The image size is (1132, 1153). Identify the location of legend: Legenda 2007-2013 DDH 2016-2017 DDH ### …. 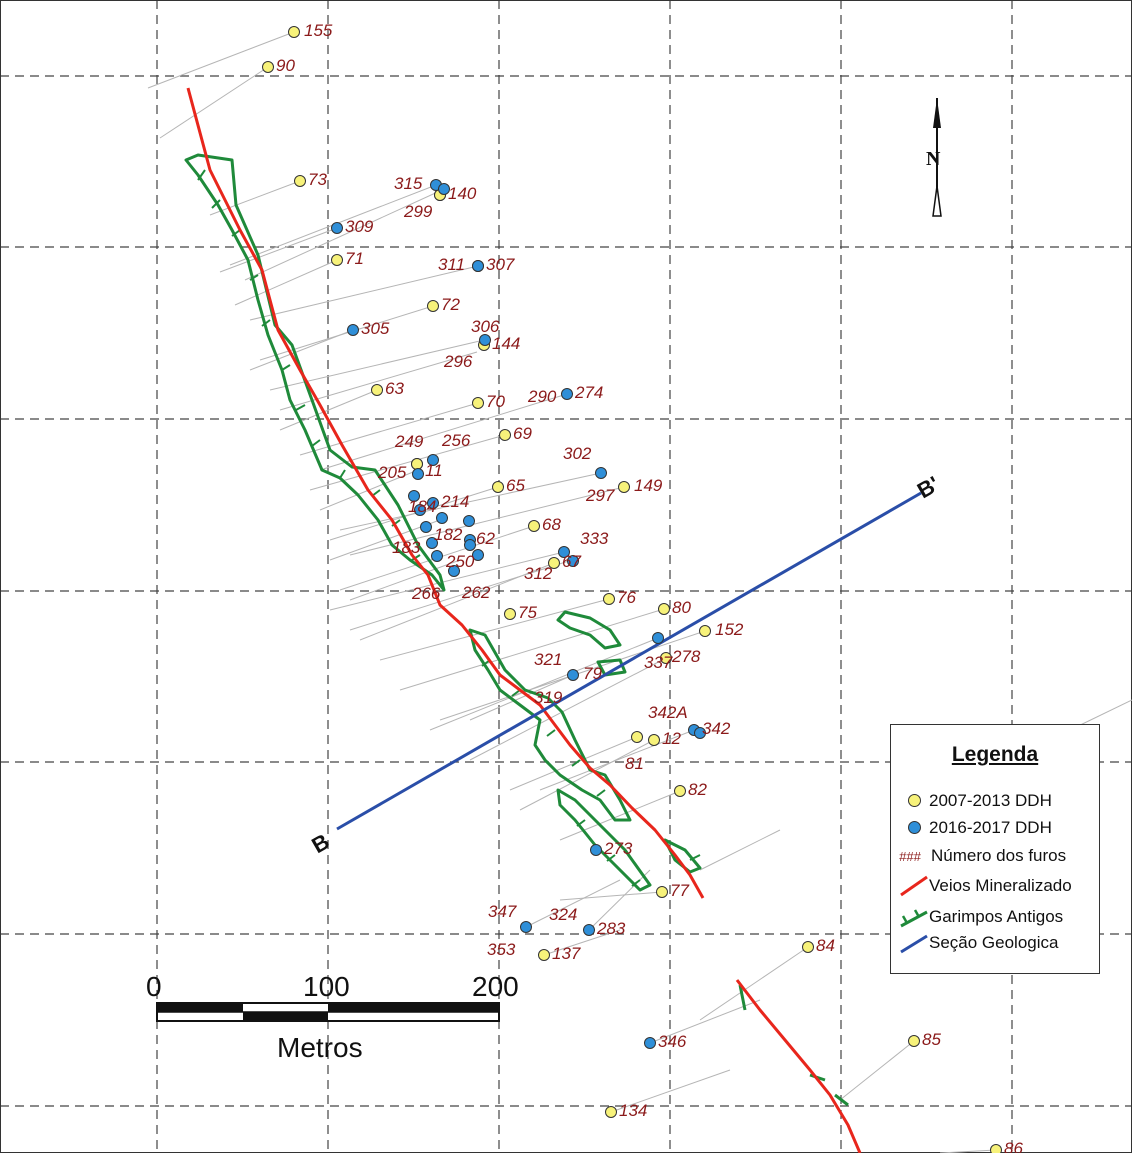
(995, 849).